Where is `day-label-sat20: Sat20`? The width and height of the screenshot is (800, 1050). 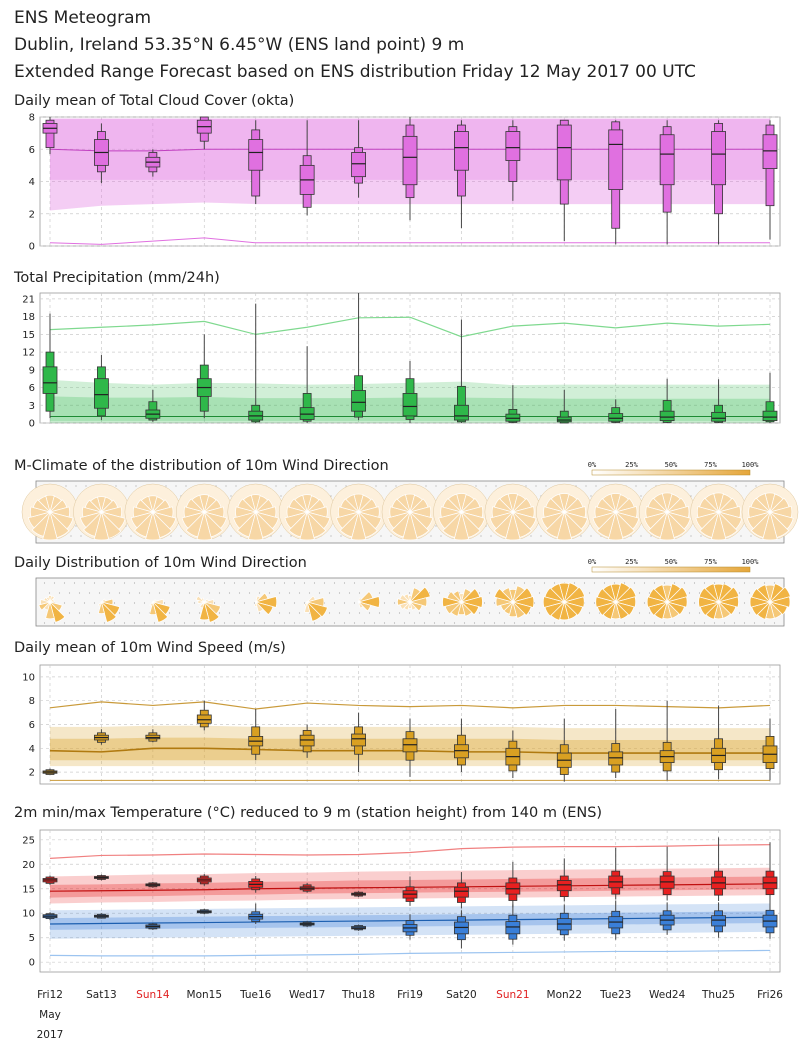
day-label-sat20: Sat20 is located at coordinates (461, 995).